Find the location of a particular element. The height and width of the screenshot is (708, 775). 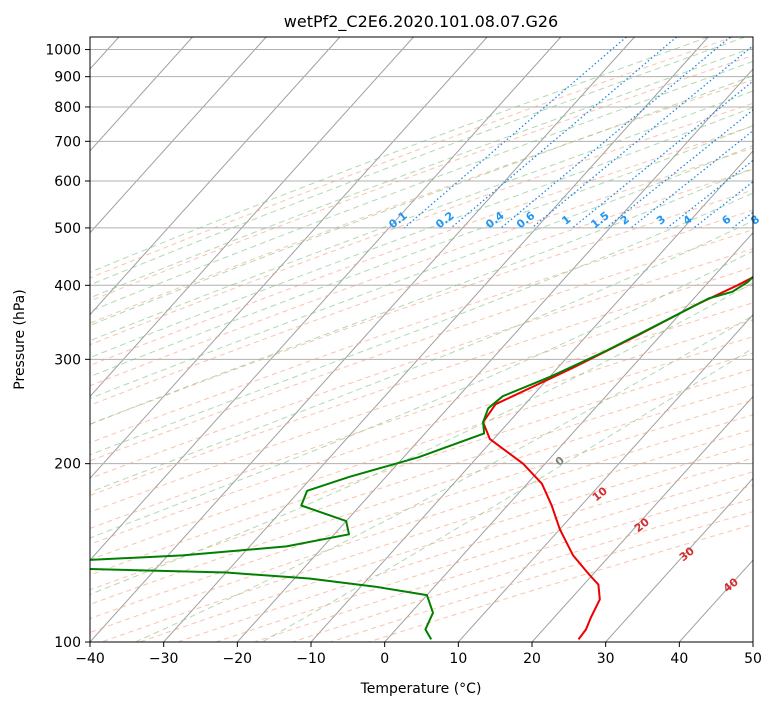

y-tick-label: 600 is located at coordinates (67, 182).